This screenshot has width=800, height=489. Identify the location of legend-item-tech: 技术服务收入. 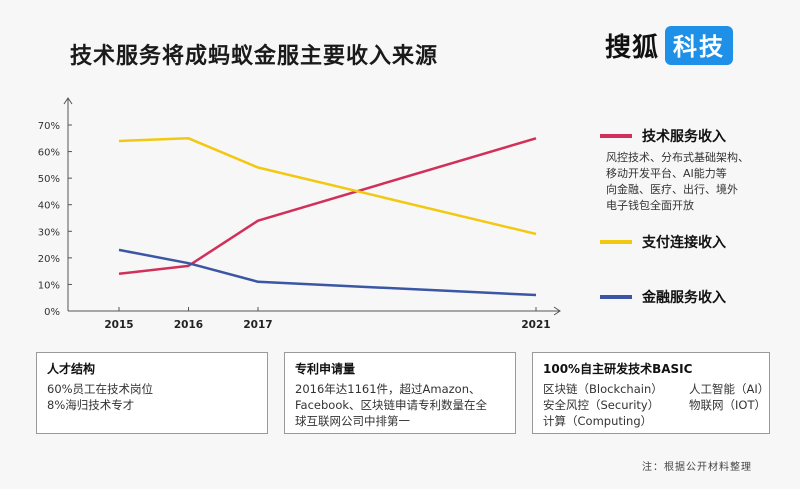
(663, 136).